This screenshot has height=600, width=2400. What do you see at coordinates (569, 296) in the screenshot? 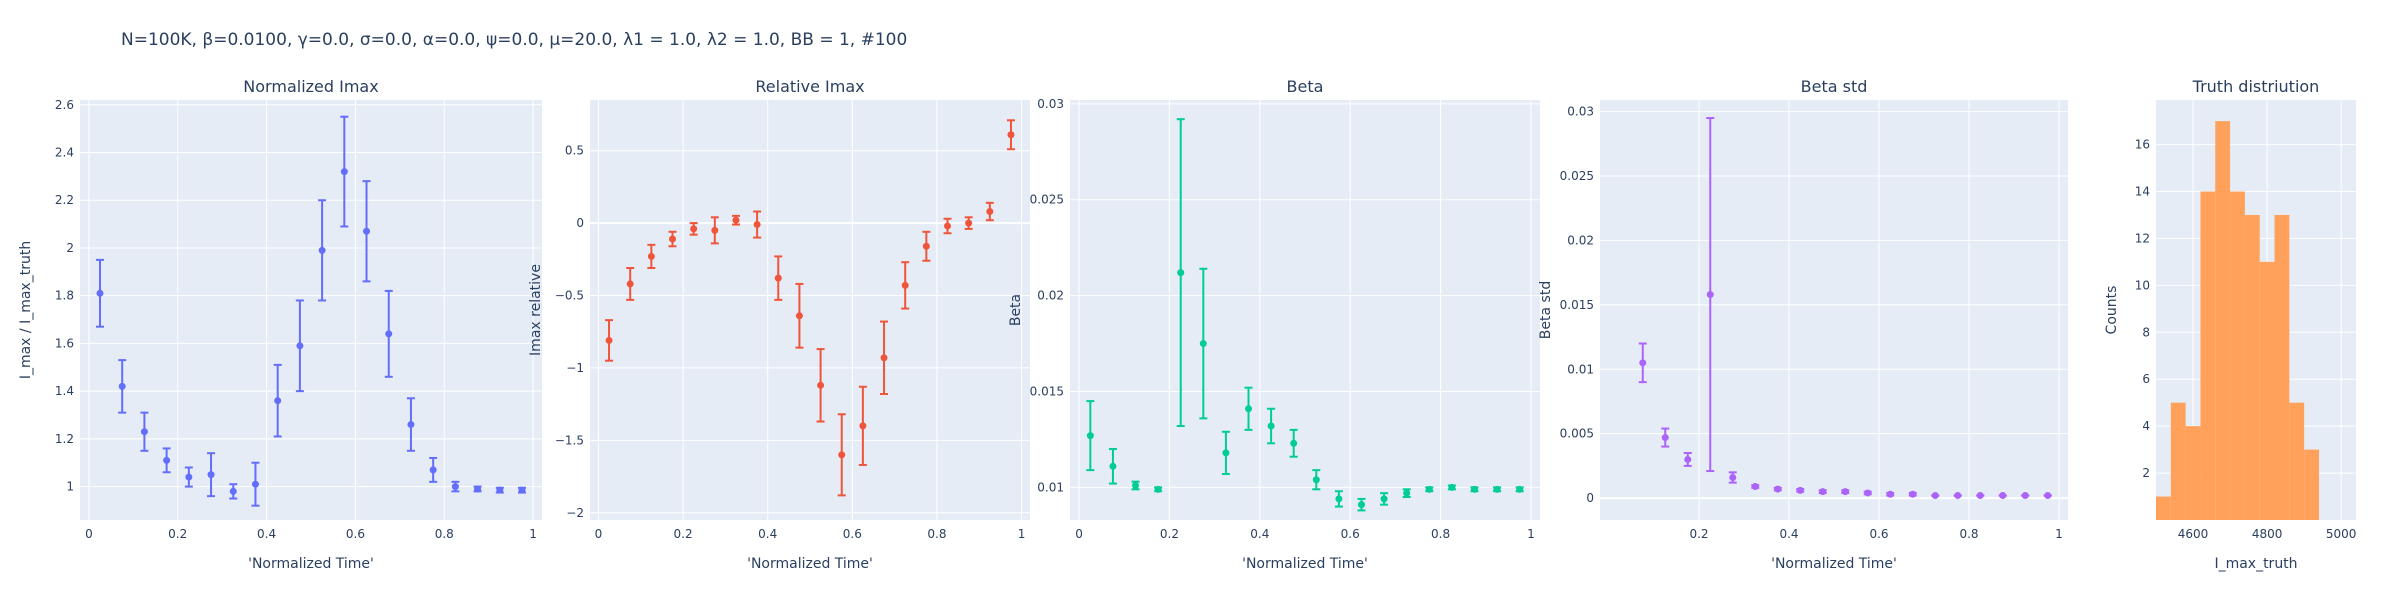
I see `y-tick-label: −0.5` at bounding box center [569, 296].